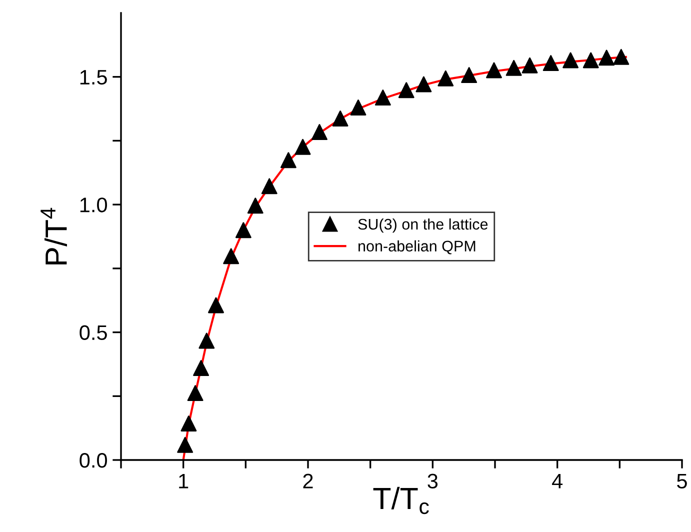  What do you see at coordinates (93, 460) in the screenshot?
I see `y-tick-label: 0.0` at bounding box center [93, 460].